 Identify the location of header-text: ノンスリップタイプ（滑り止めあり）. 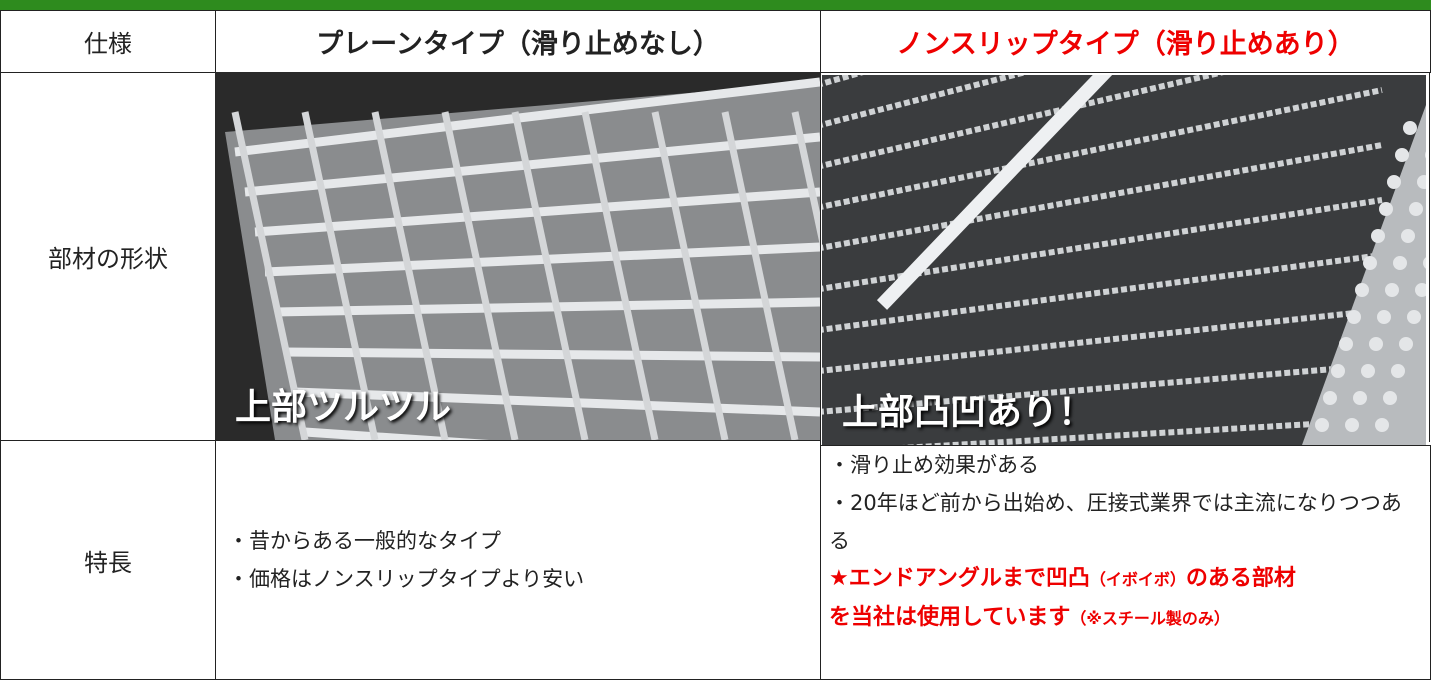
(1125, 44).